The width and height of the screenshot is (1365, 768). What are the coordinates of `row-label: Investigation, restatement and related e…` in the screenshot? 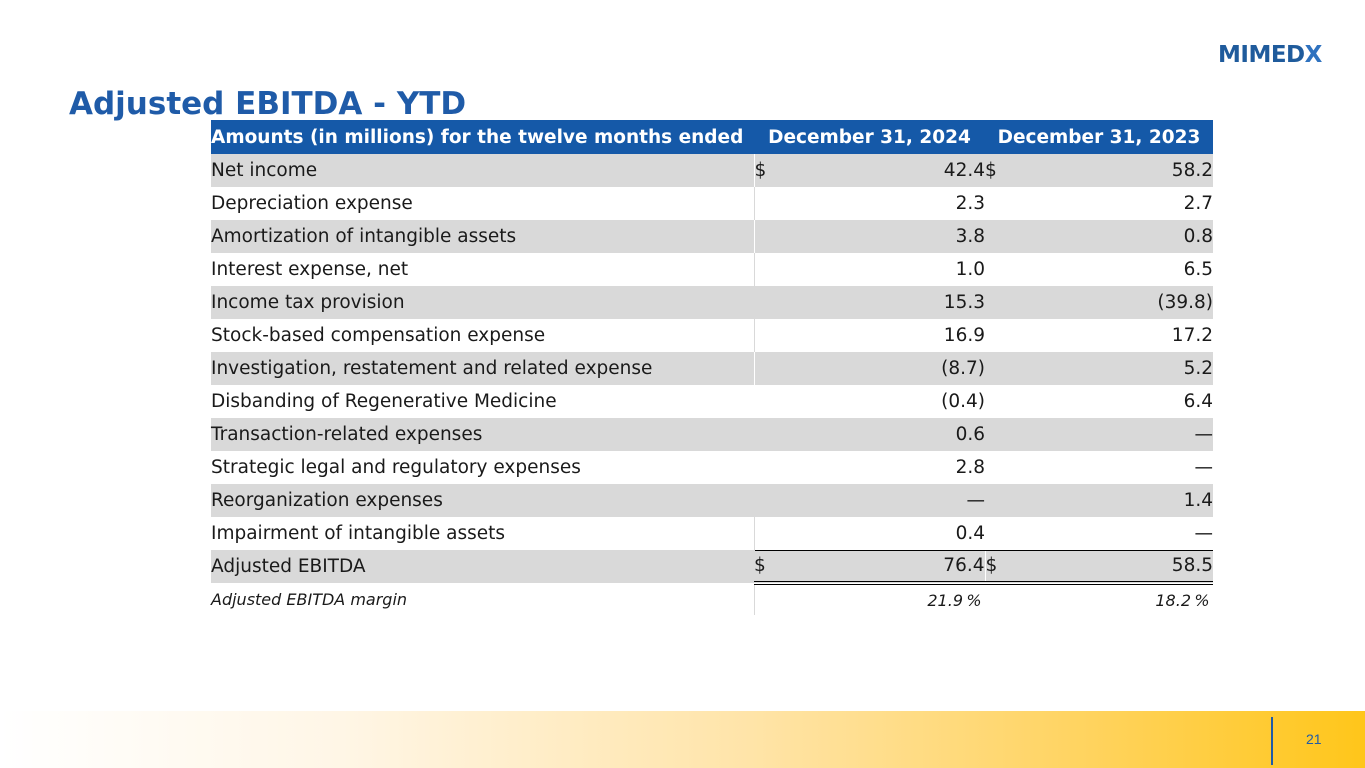 It's located at (482, 368).